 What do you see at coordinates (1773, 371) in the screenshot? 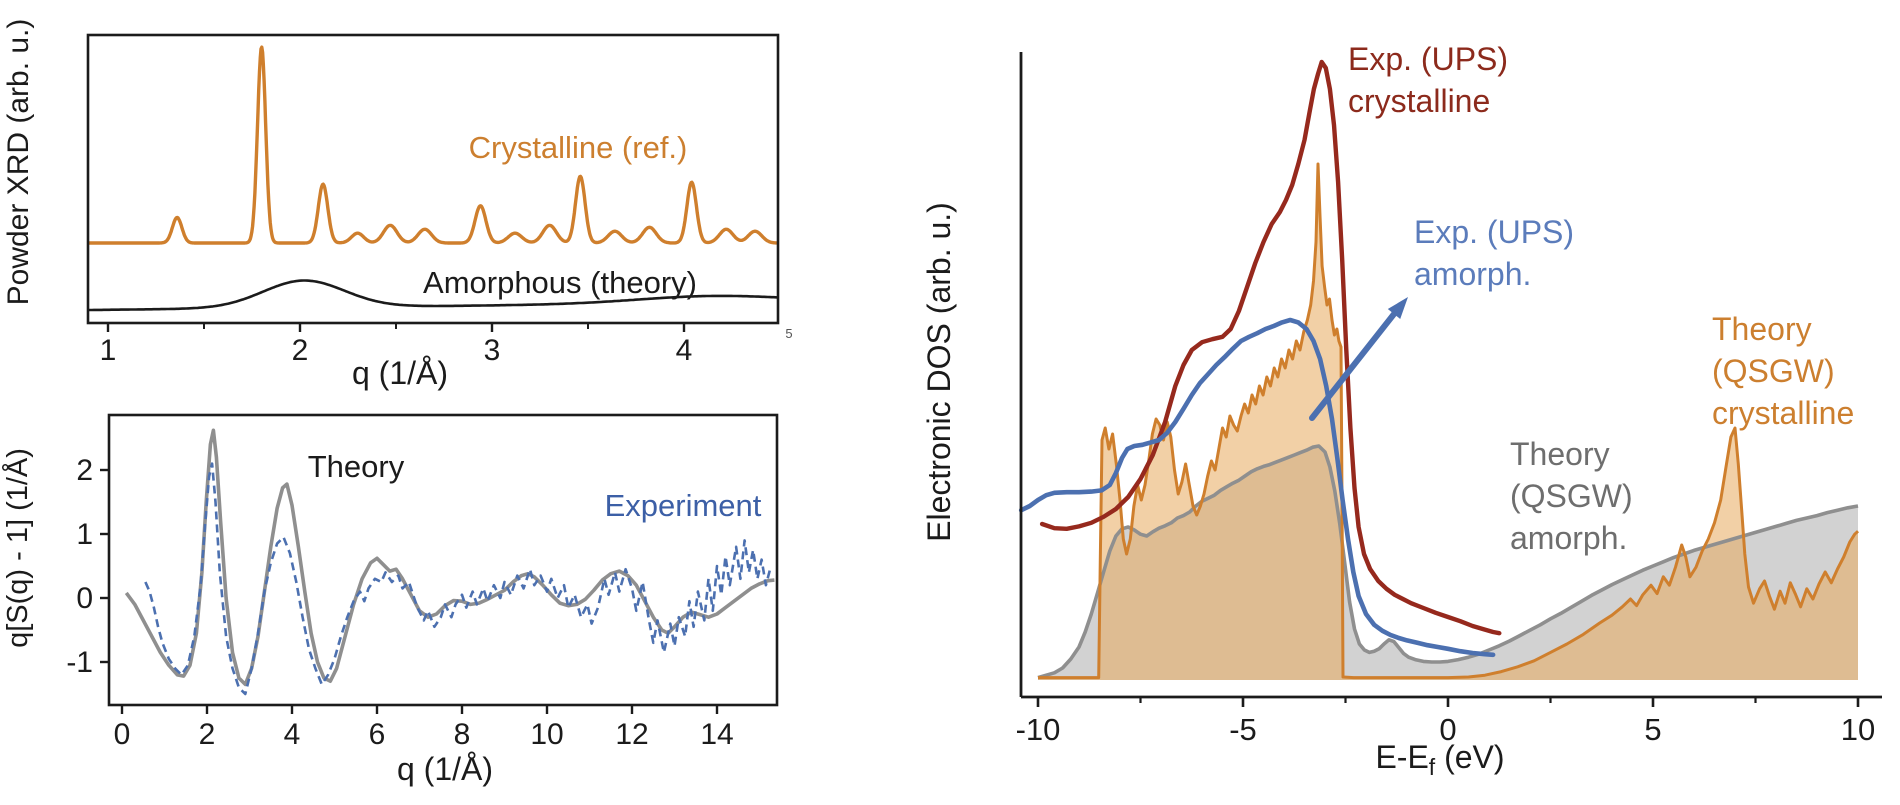
I see `dos-legend-theory-crystalline-2: (QSGW)` at bounding box center [1773, 371].